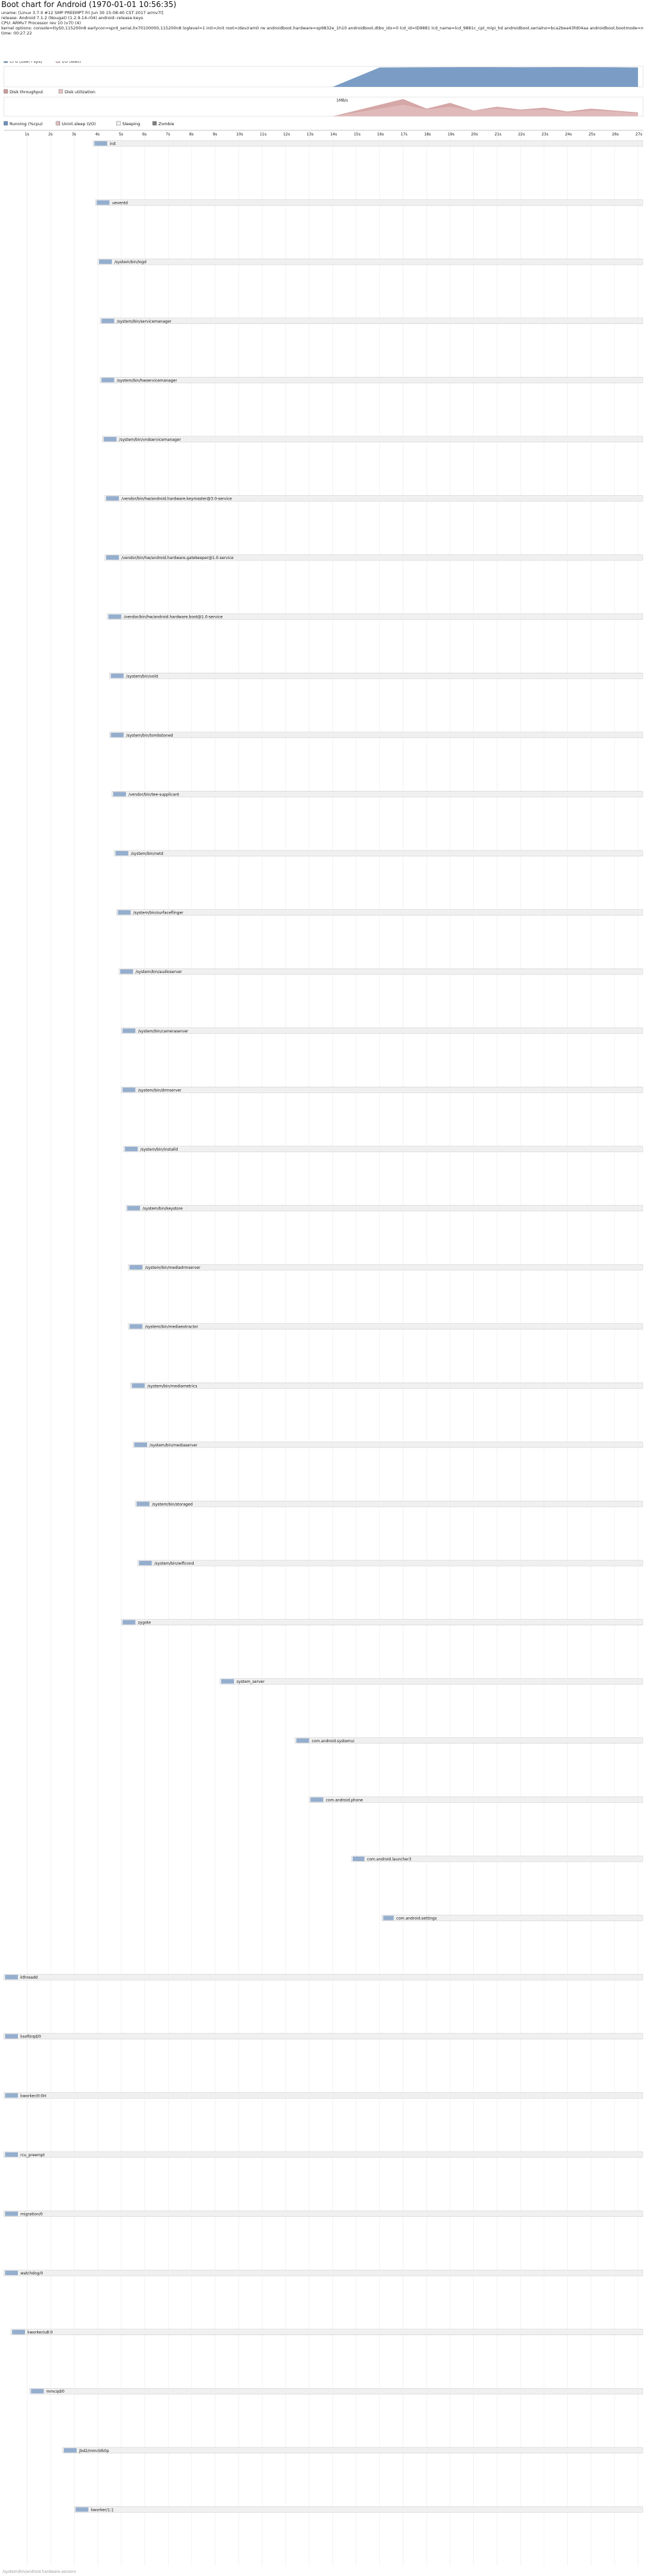  What do you see at coordinates (40, 2333) in the screenshot?
I see `process-label-37: kworker/u8:0` at bounding box center [40, 2333].